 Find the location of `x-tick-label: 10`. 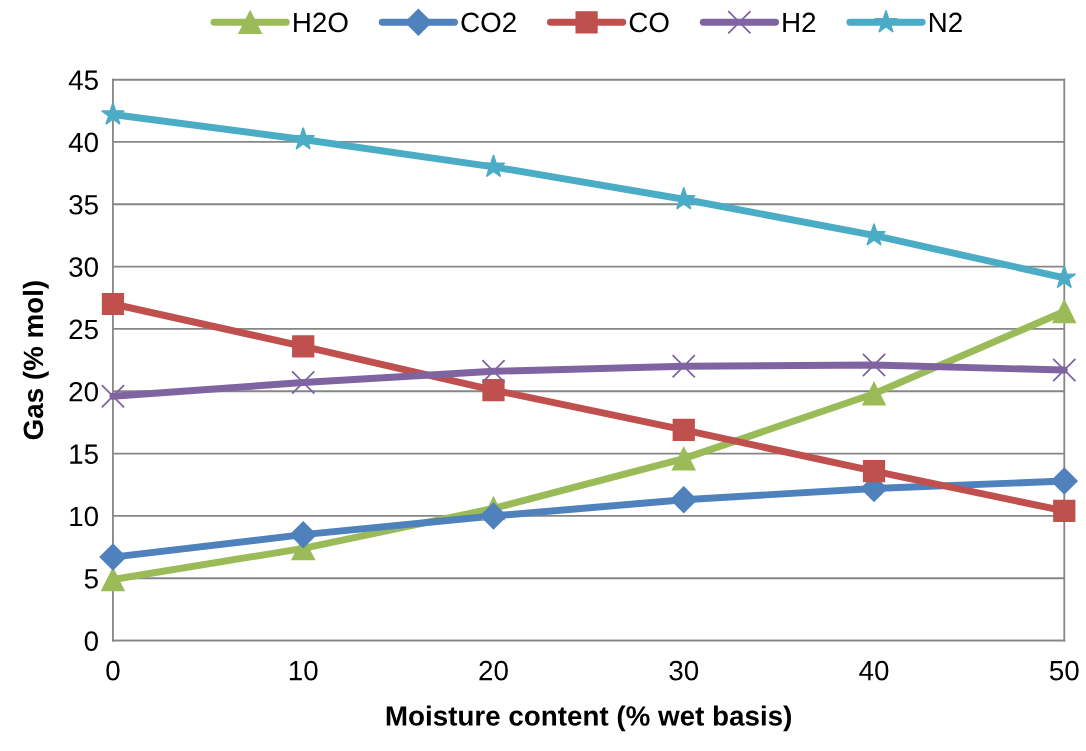

x-tick-label: 10 is located at coordinates (303, 670).